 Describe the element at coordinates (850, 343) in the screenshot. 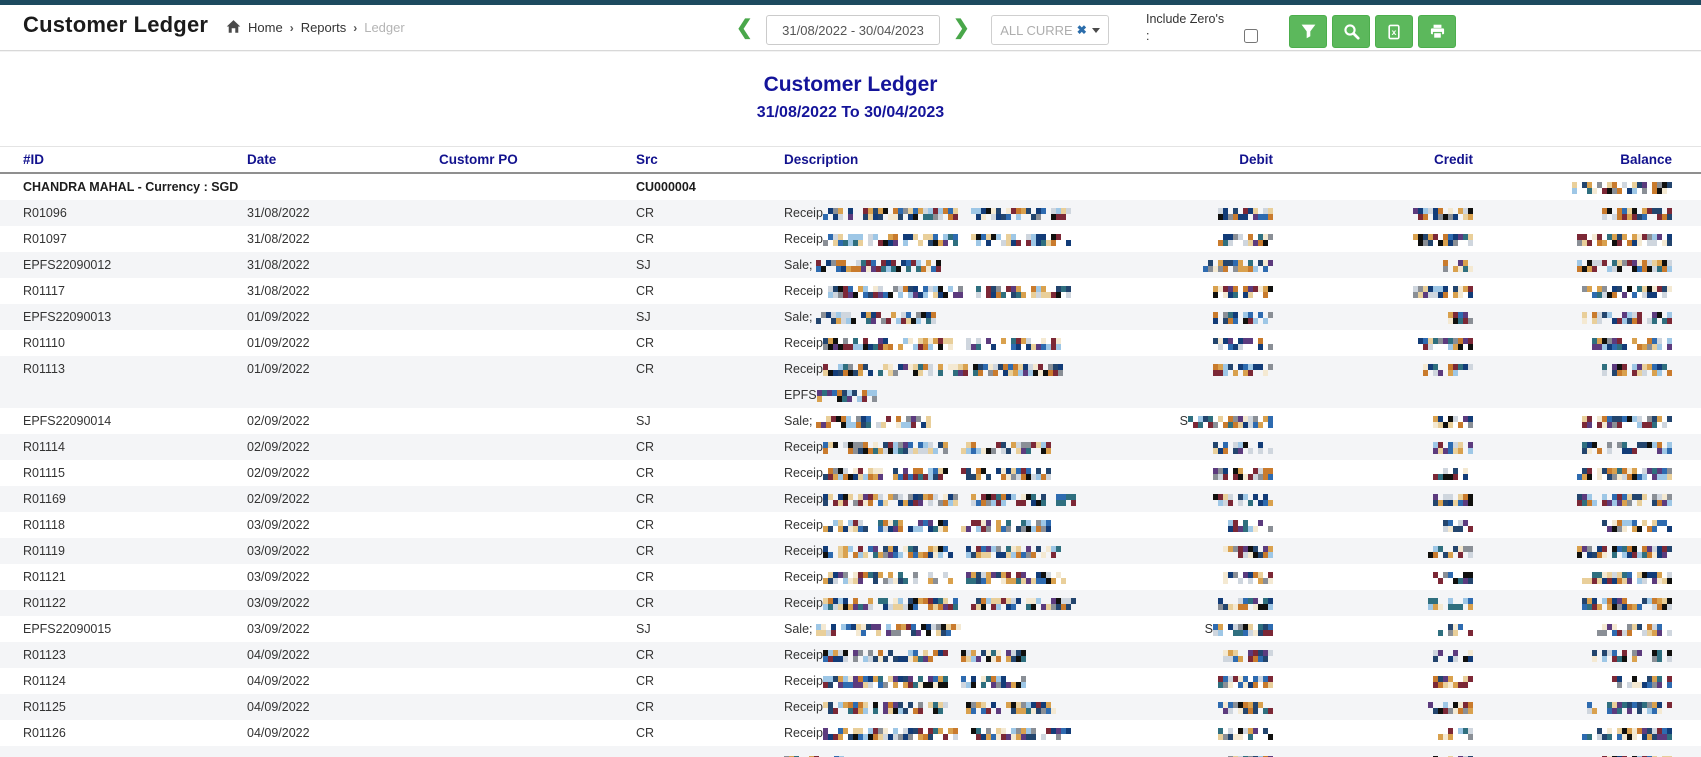

I see `table-row: R01110 01/09/2022 CR Receip` at that location.